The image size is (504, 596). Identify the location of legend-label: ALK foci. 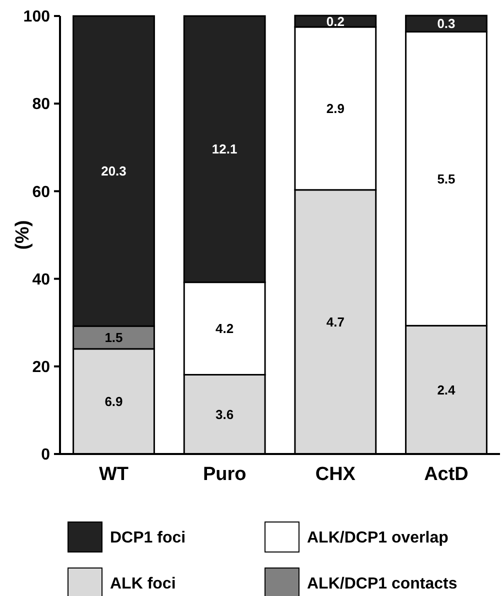
(143, 584).